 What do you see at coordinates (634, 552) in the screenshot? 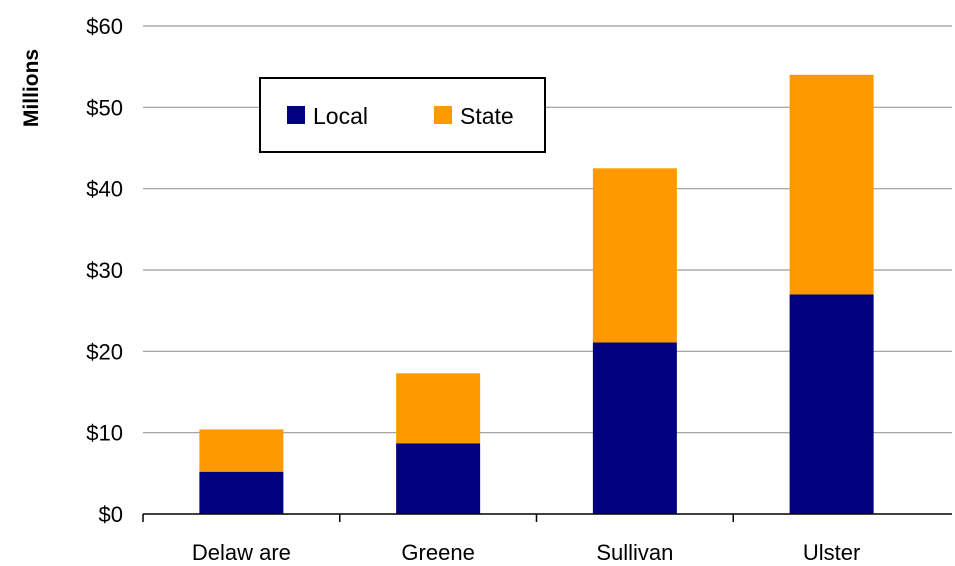
I see `x-tick-label: Sullivan` at bounding box center [634, 552].